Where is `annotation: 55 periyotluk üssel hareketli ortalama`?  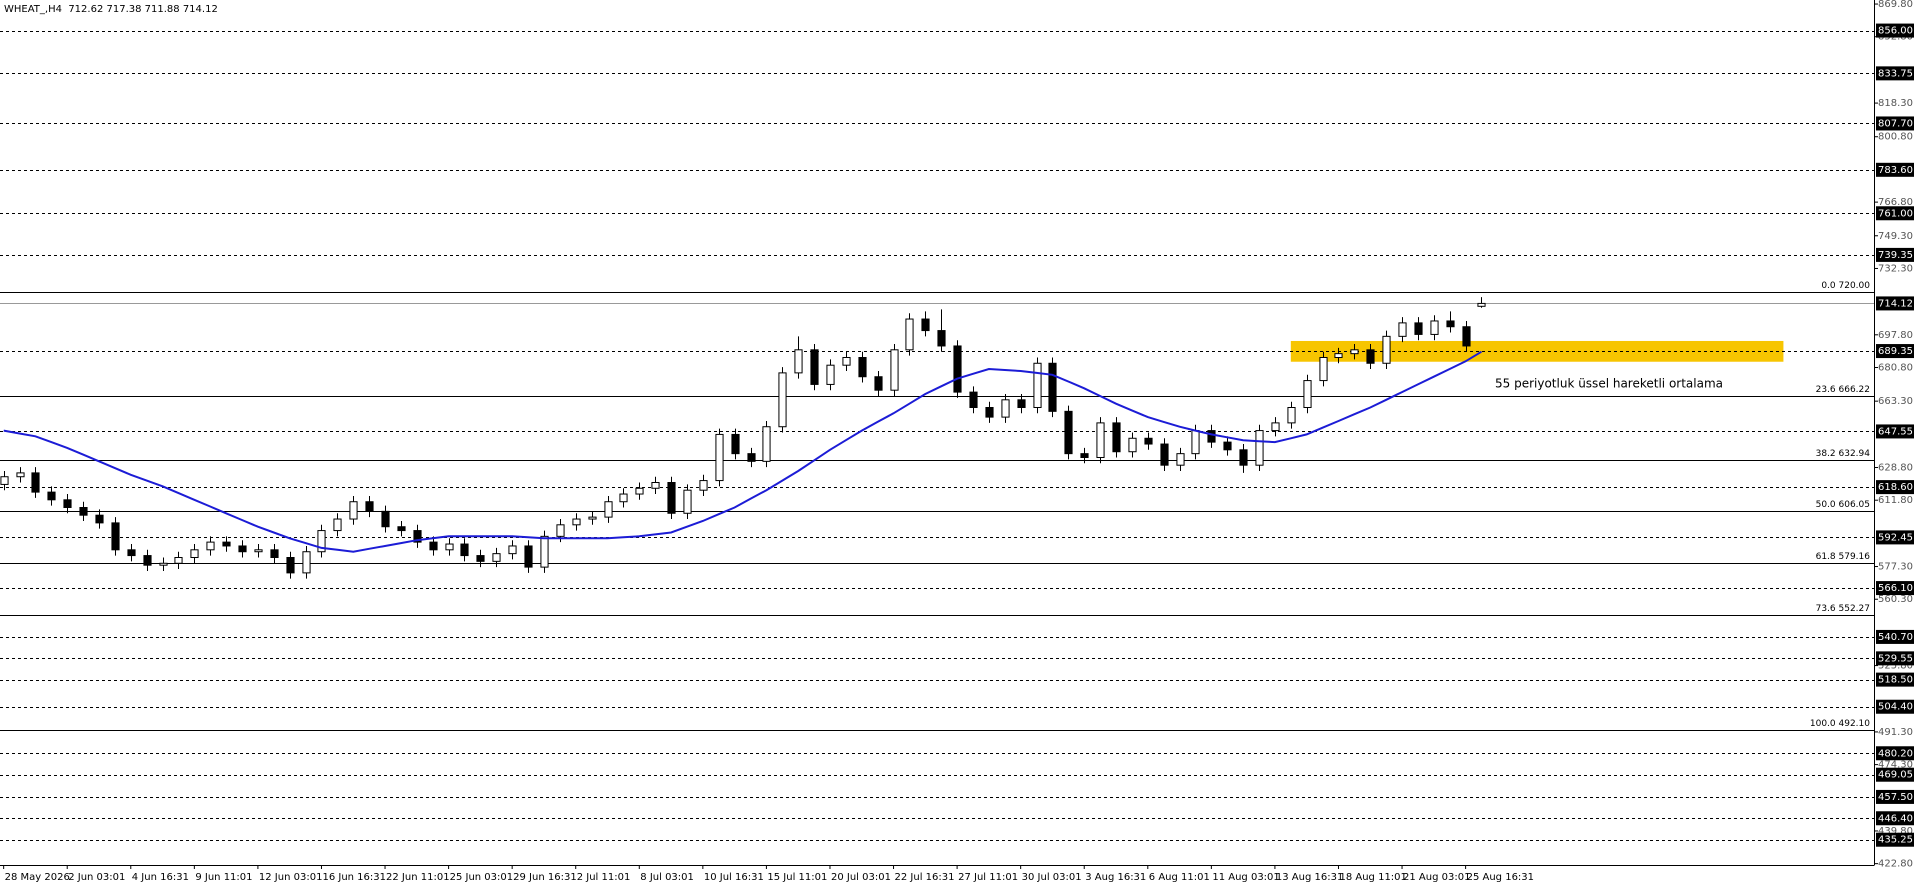 annotation: 55 periyotluk üssel hareketli ortalama is located at coordinates (1609, 384).